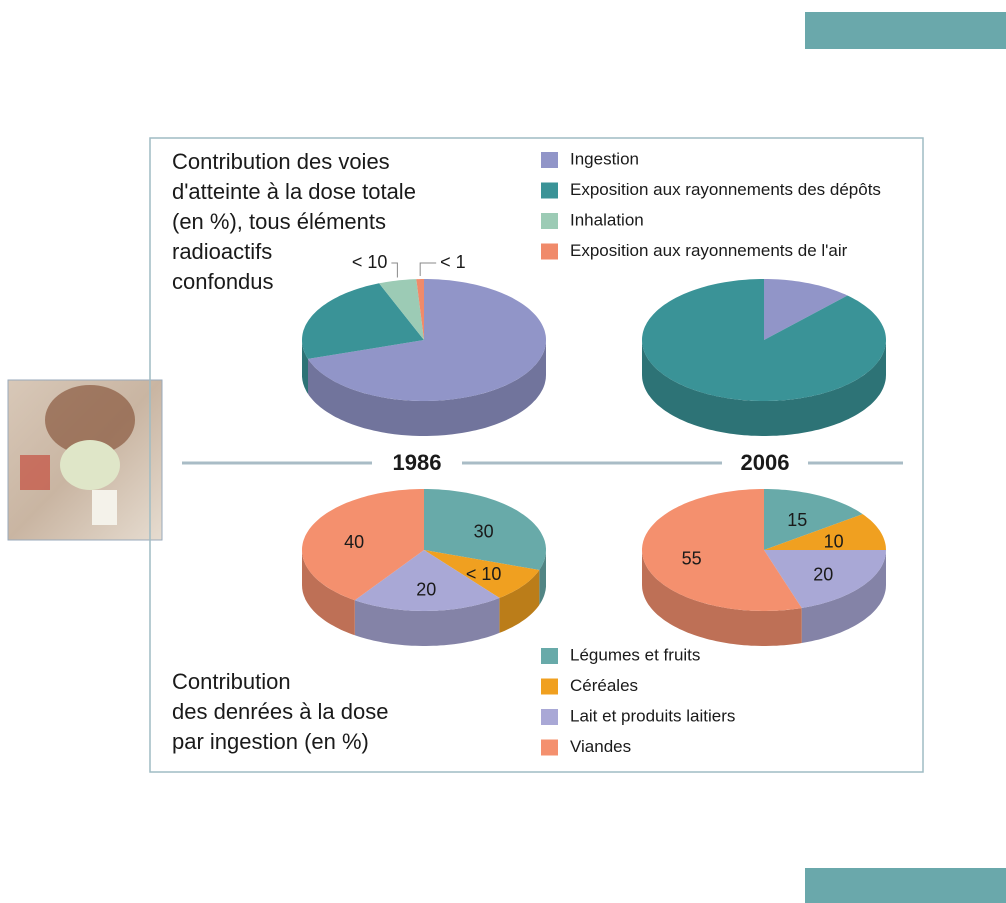 The image size is (1006, 903). Describe the element at coordinates (453, 262) in the screenshot. I see `value-label: < 1` at that location.